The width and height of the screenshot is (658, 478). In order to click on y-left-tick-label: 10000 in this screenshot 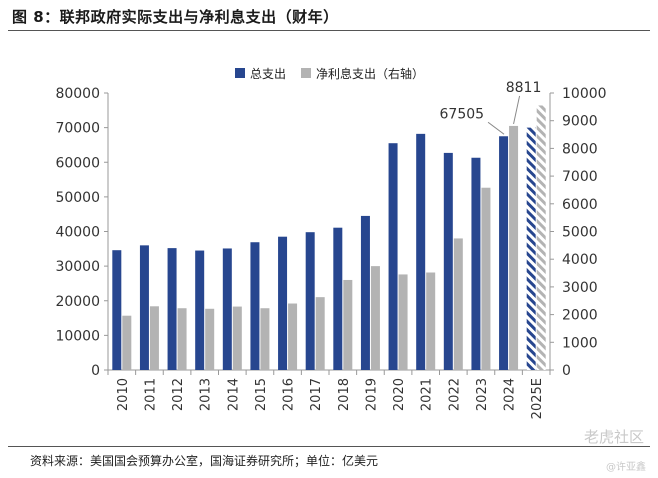, I will do `click(77, 336)`.